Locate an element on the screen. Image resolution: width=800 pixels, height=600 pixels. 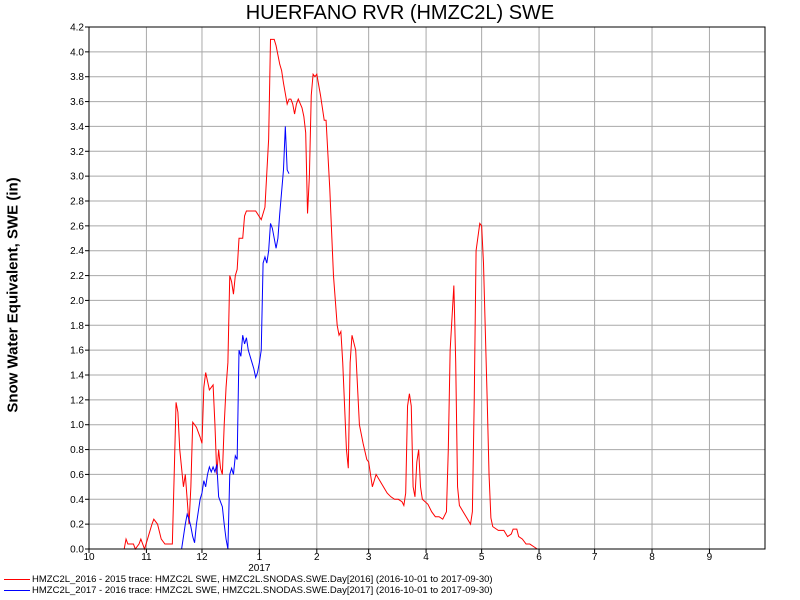
x-tick-label: 1 is located at coordinates (260, 557).